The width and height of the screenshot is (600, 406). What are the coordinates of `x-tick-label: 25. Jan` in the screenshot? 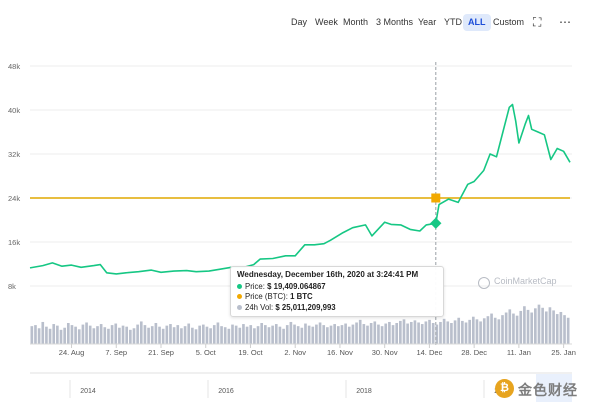 It's located at (563, 352).